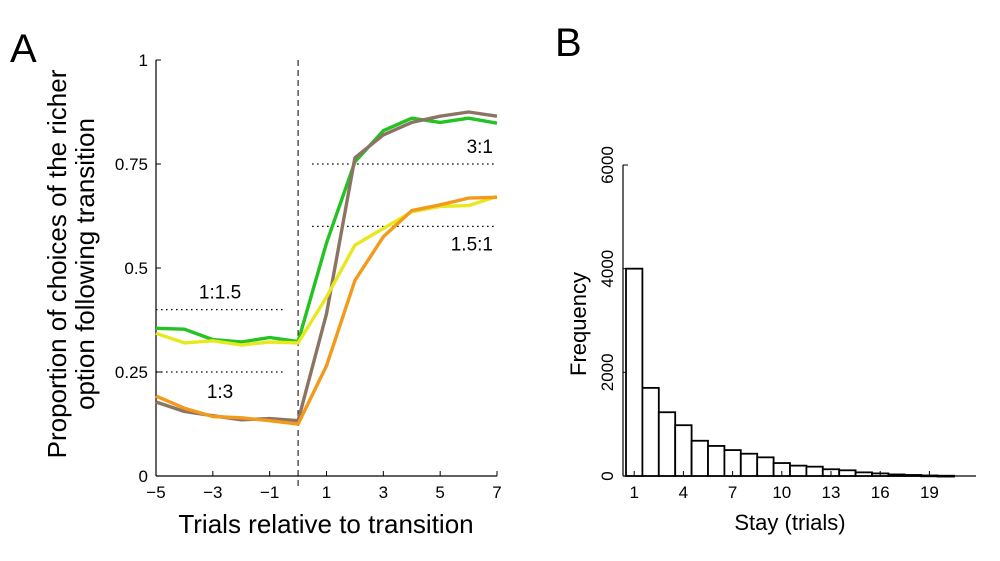 The width and height of the screenshot is (1000, 561). Describe the element at coordinates (269, 492) in the screenshot. I see `panel-a-xtick-label: −1` at that location.